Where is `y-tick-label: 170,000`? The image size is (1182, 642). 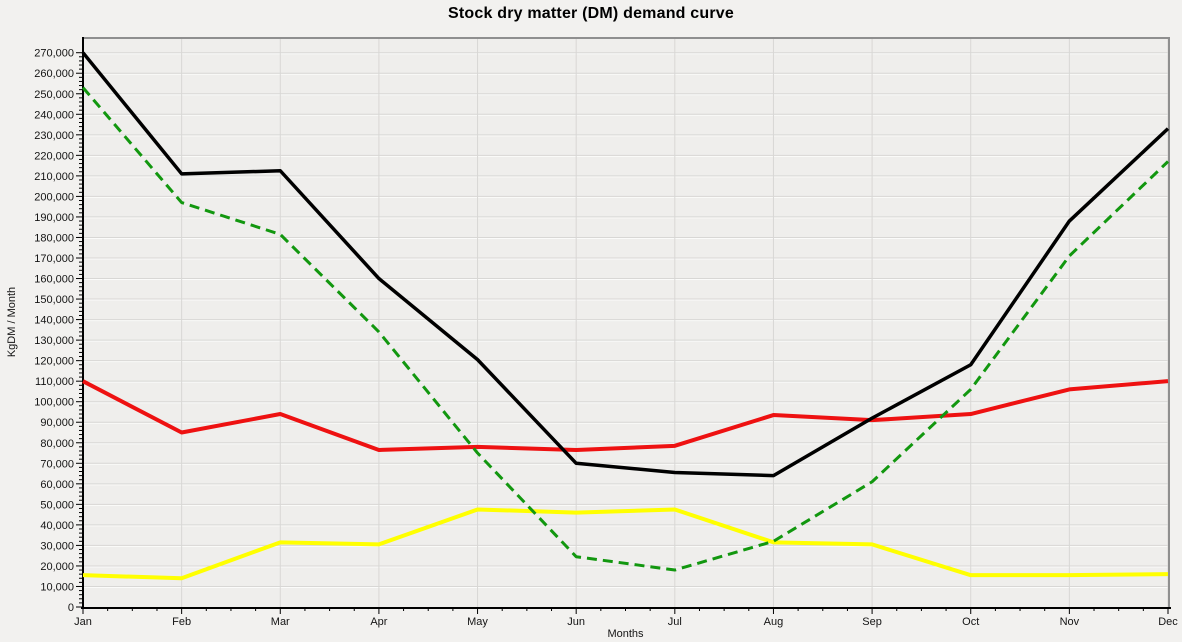
y-tick-label: 170,000 is located at coordinates (54, 259).